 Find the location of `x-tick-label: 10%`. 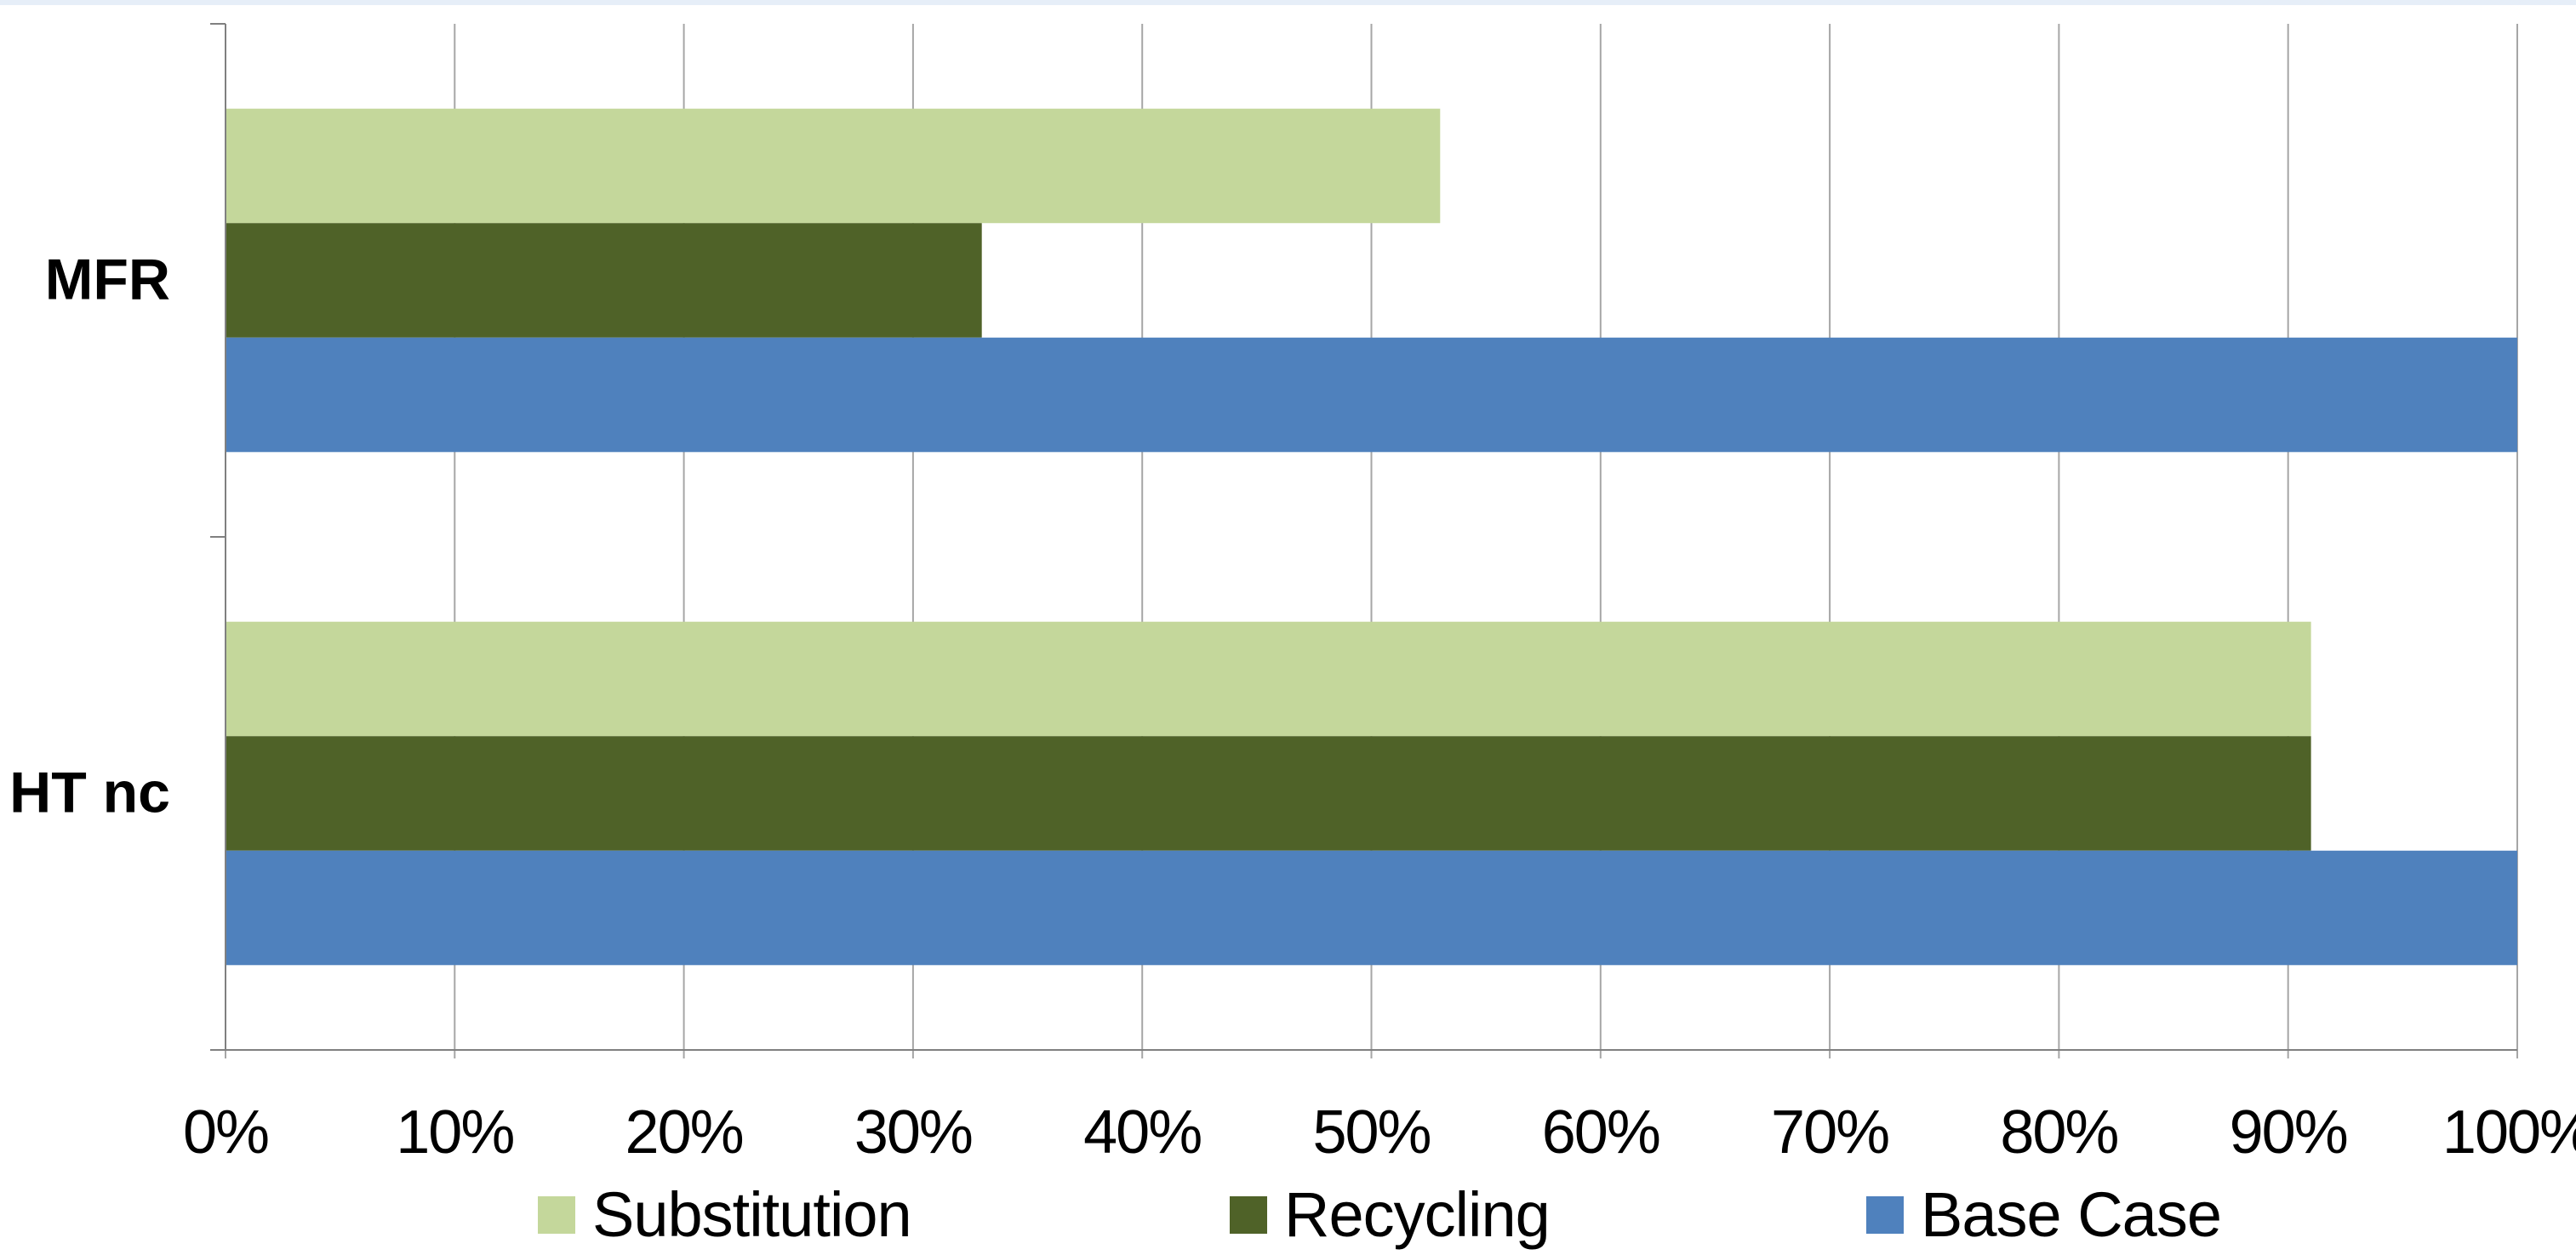

x-tick-label: 10% is located at coordinates (454, 1132).